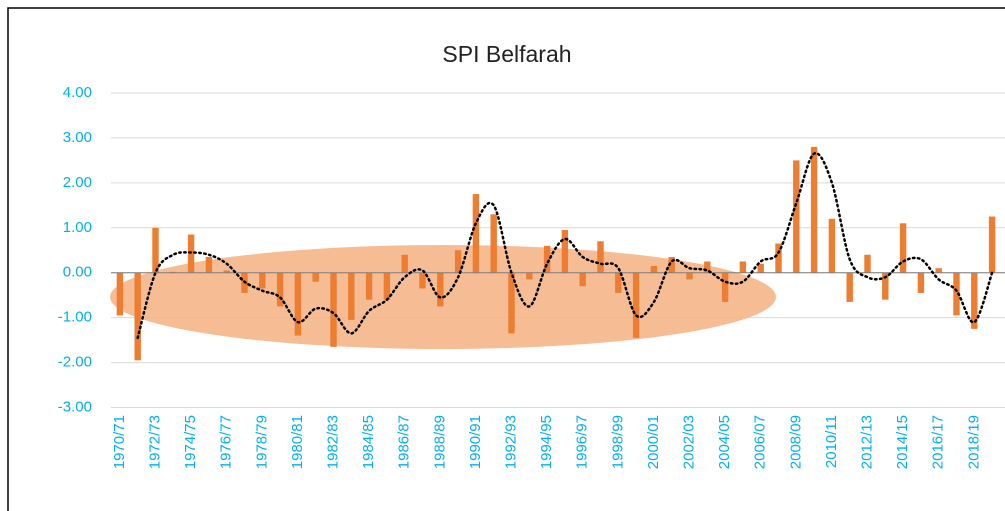  What do you see at coordinates (938, 442) in the screenshot?
I see `x-tick-label: 2016/17` at bounding box center [938, 442].